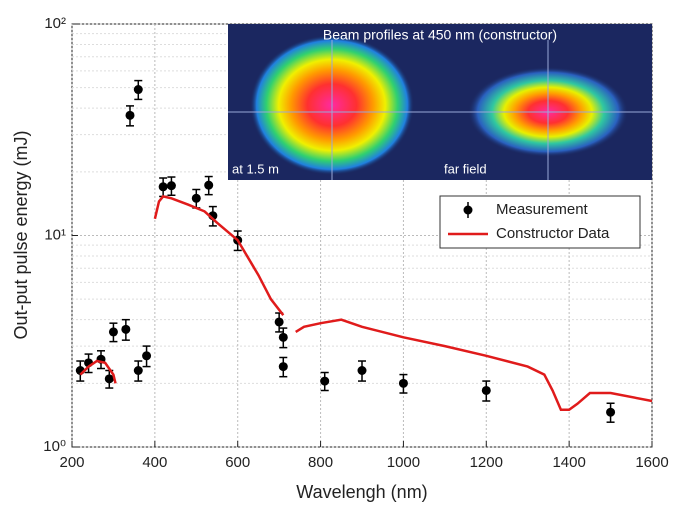 This screenshot has height=505, width=675. Describe the element at coordinates (486, 462) in the screenshot. I see `x-tick-label: 1200` at that location.